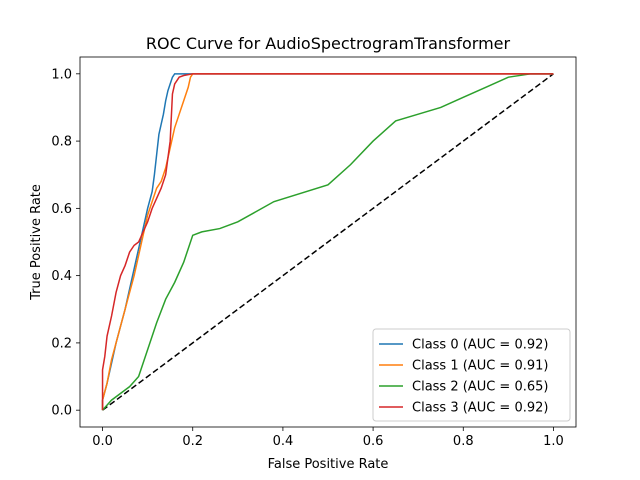 The width and height of the screenshot is (640, 480). What do you see at coordinates (61, 276) in the screenshot?
I see `y-tick-label-2: 0.4` at bounding box center [61, 276].